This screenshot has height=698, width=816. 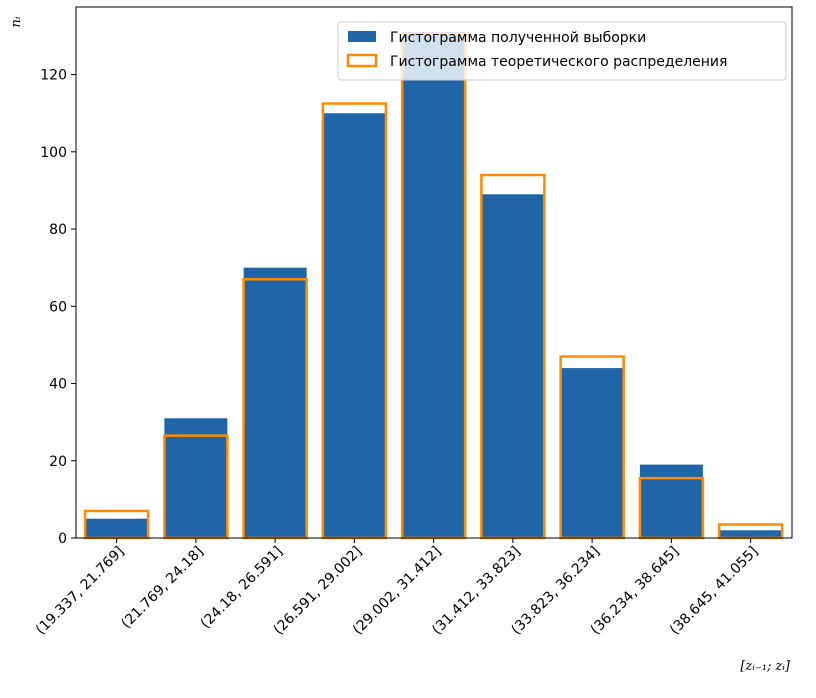 I want to click on x-axis-label: [zᵢ₋₁; zᵢ], so click(x=765, y=666).